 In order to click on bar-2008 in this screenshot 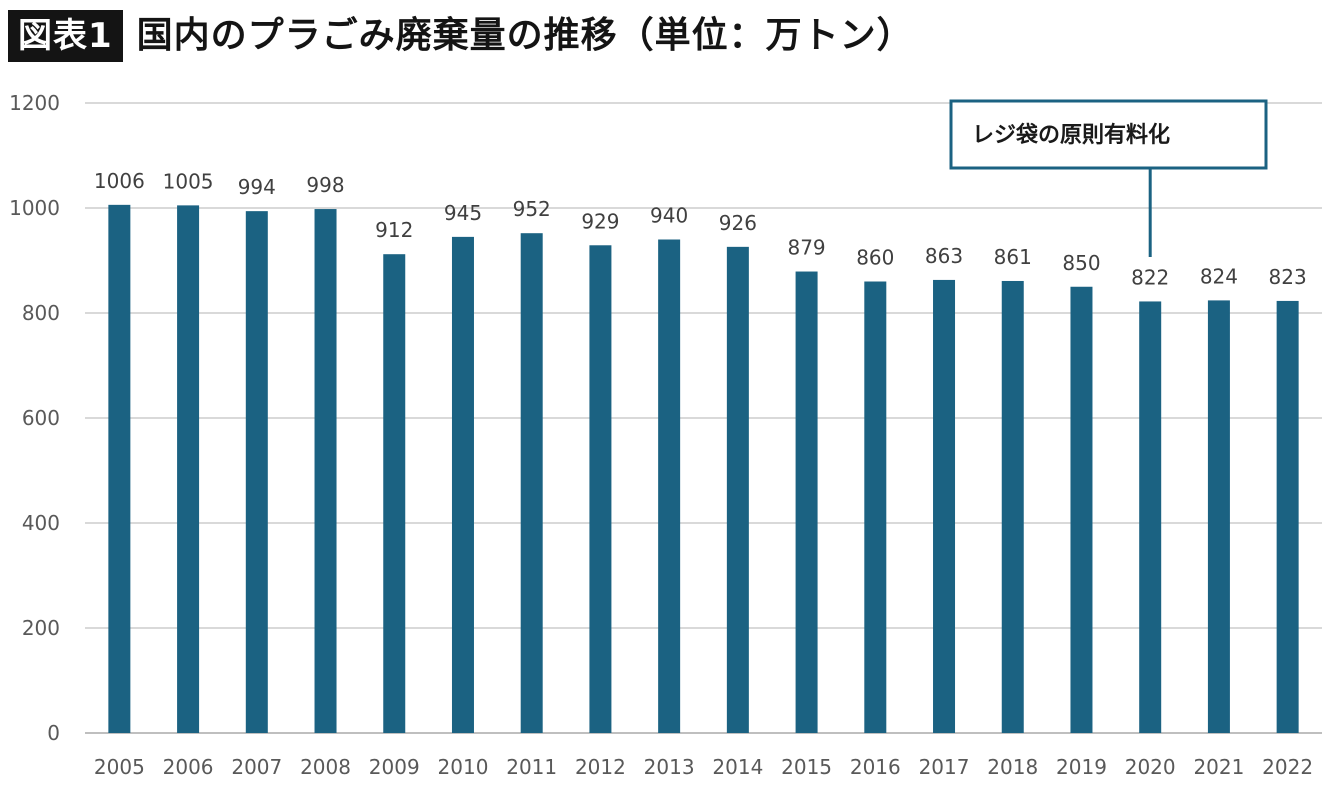, I will do `click(325, 471)`.